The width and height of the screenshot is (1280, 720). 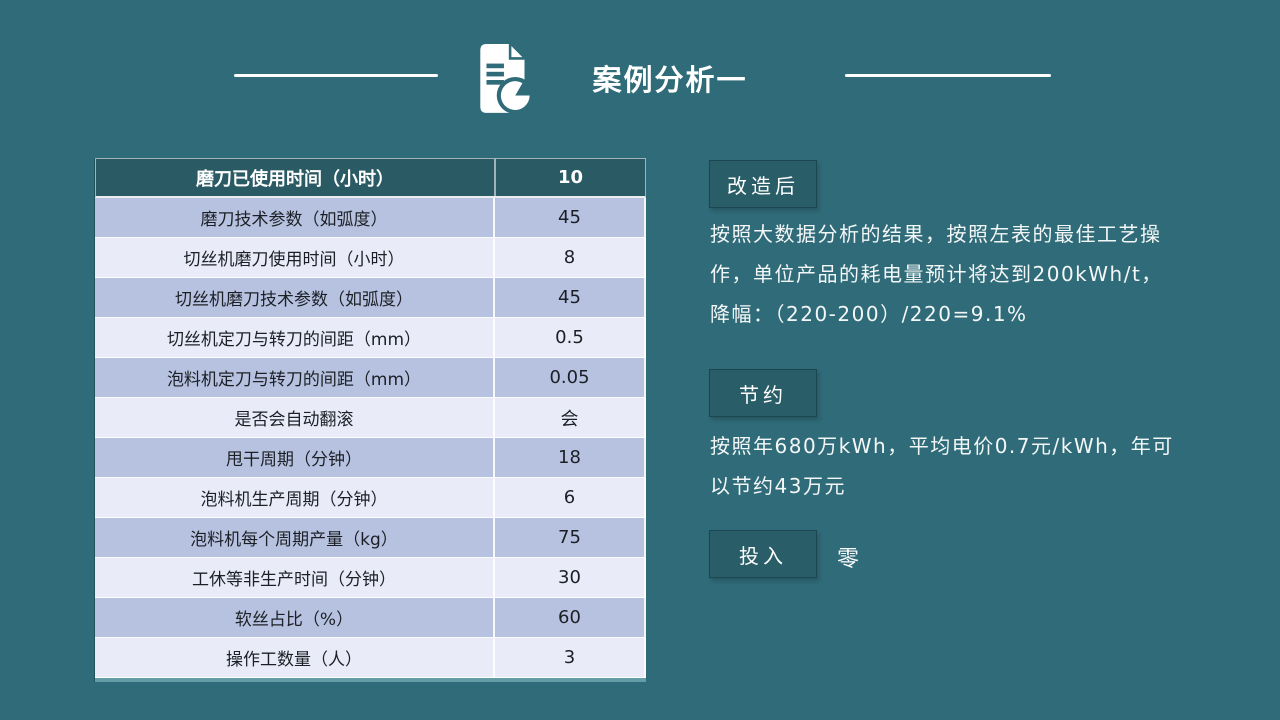 I want to click on row-label: 泡料机定刀与转刀的间距（mm）, so click(x=294, y=380).